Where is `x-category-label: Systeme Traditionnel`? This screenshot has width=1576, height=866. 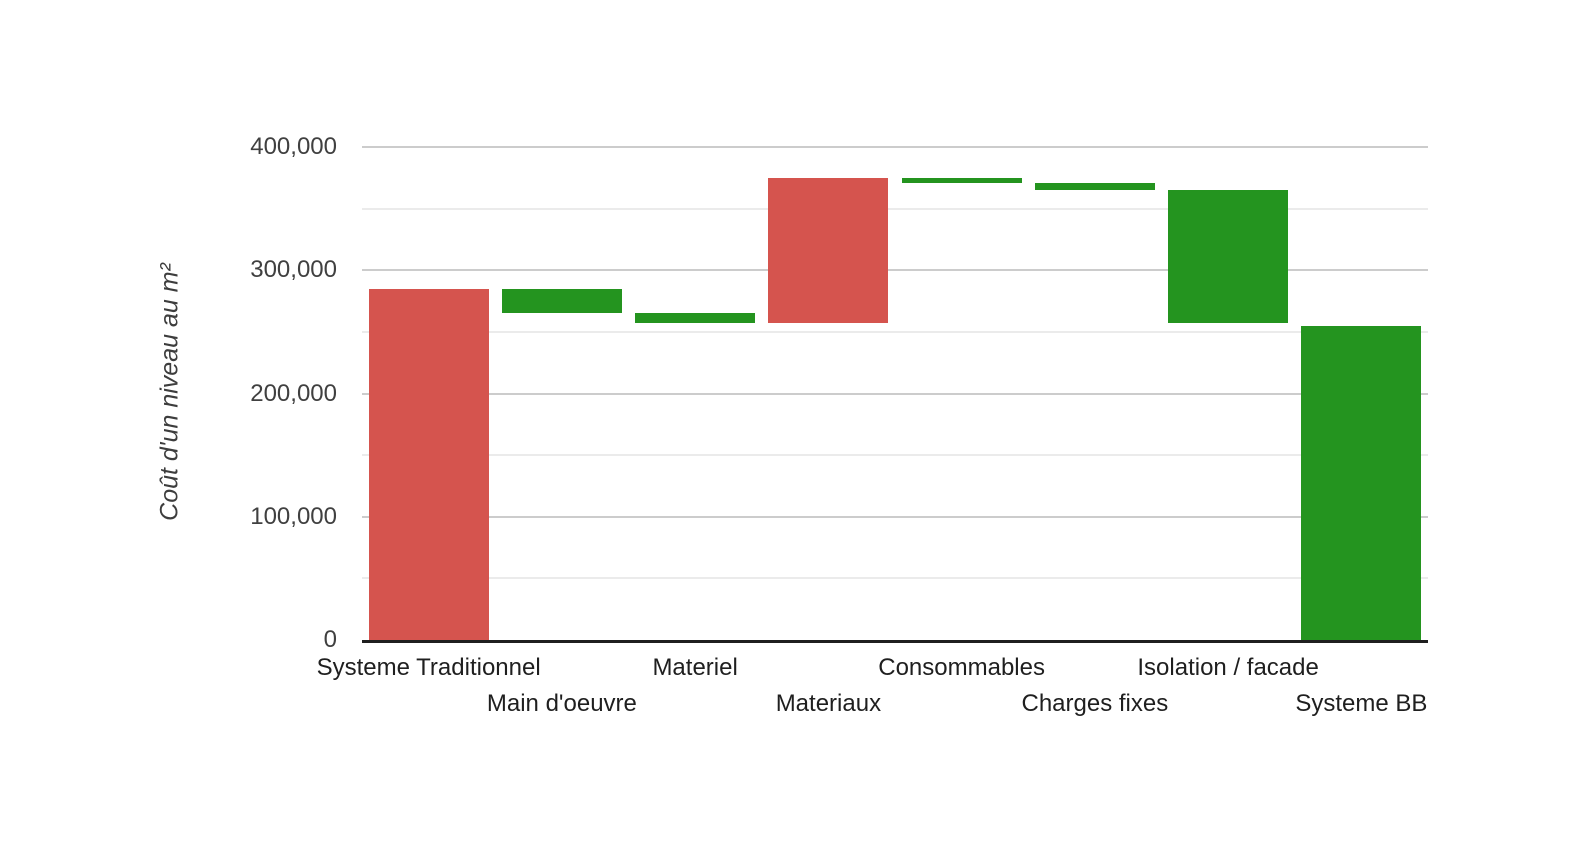
x-category-label: Systeme Traditionnel is located at coordinates (428, 667).